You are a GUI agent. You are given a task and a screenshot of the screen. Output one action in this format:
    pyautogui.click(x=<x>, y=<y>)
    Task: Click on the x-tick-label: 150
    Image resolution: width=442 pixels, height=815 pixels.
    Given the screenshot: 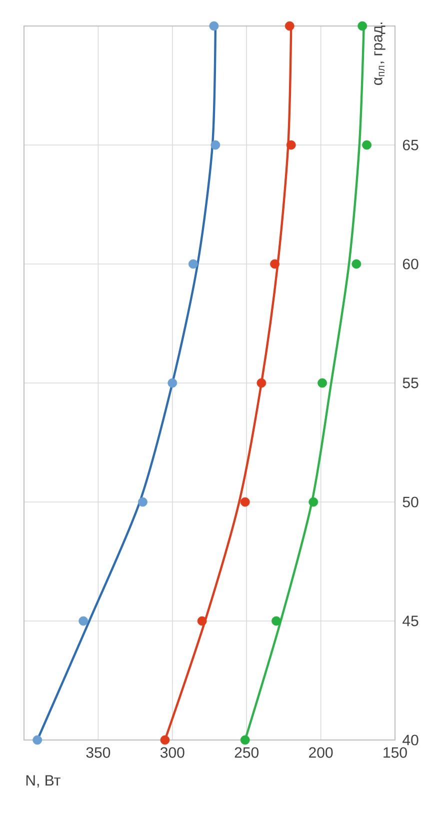 What is the action you would take?
    pyautogui.click(x=395, y=752)
    